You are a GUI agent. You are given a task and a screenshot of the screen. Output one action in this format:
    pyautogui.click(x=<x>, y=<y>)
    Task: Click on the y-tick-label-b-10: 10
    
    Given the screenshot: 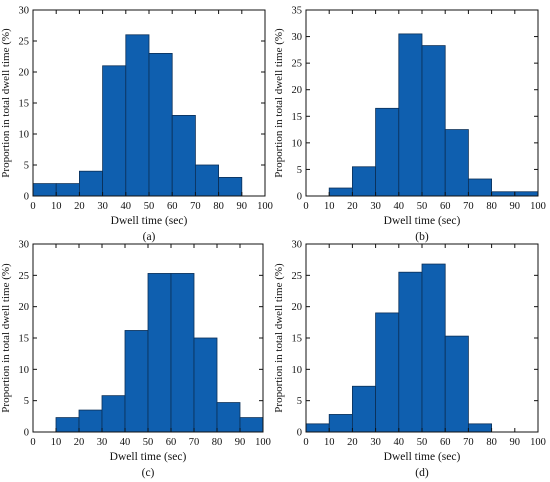 What is the action you would take?
    pyautogui.click(x=297, y=143)
    